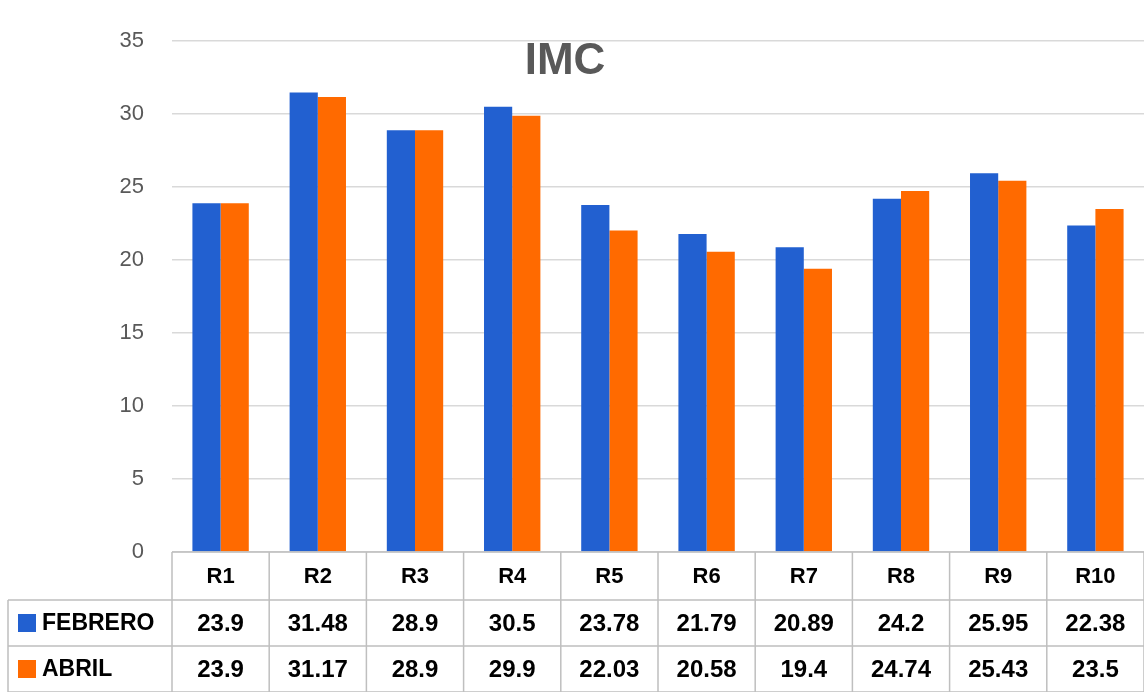 This screenshot has width=1144, height=692. I want to click on data-label: 29.9, so click(512, 668).